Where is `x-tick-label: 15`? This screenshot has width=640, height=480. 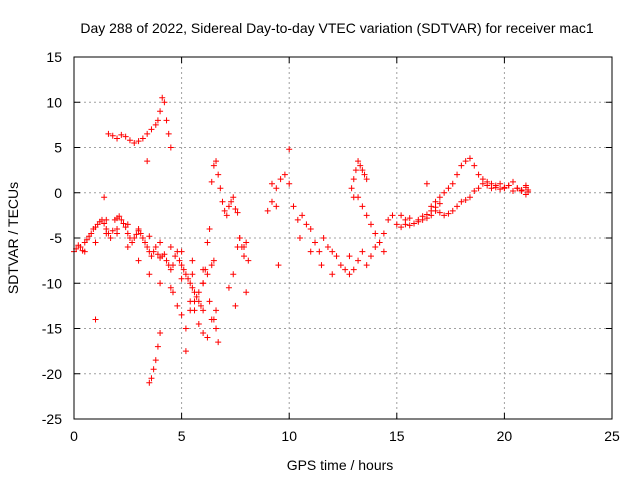 x-tick-label: 15 is located at coordinates (397, 436).